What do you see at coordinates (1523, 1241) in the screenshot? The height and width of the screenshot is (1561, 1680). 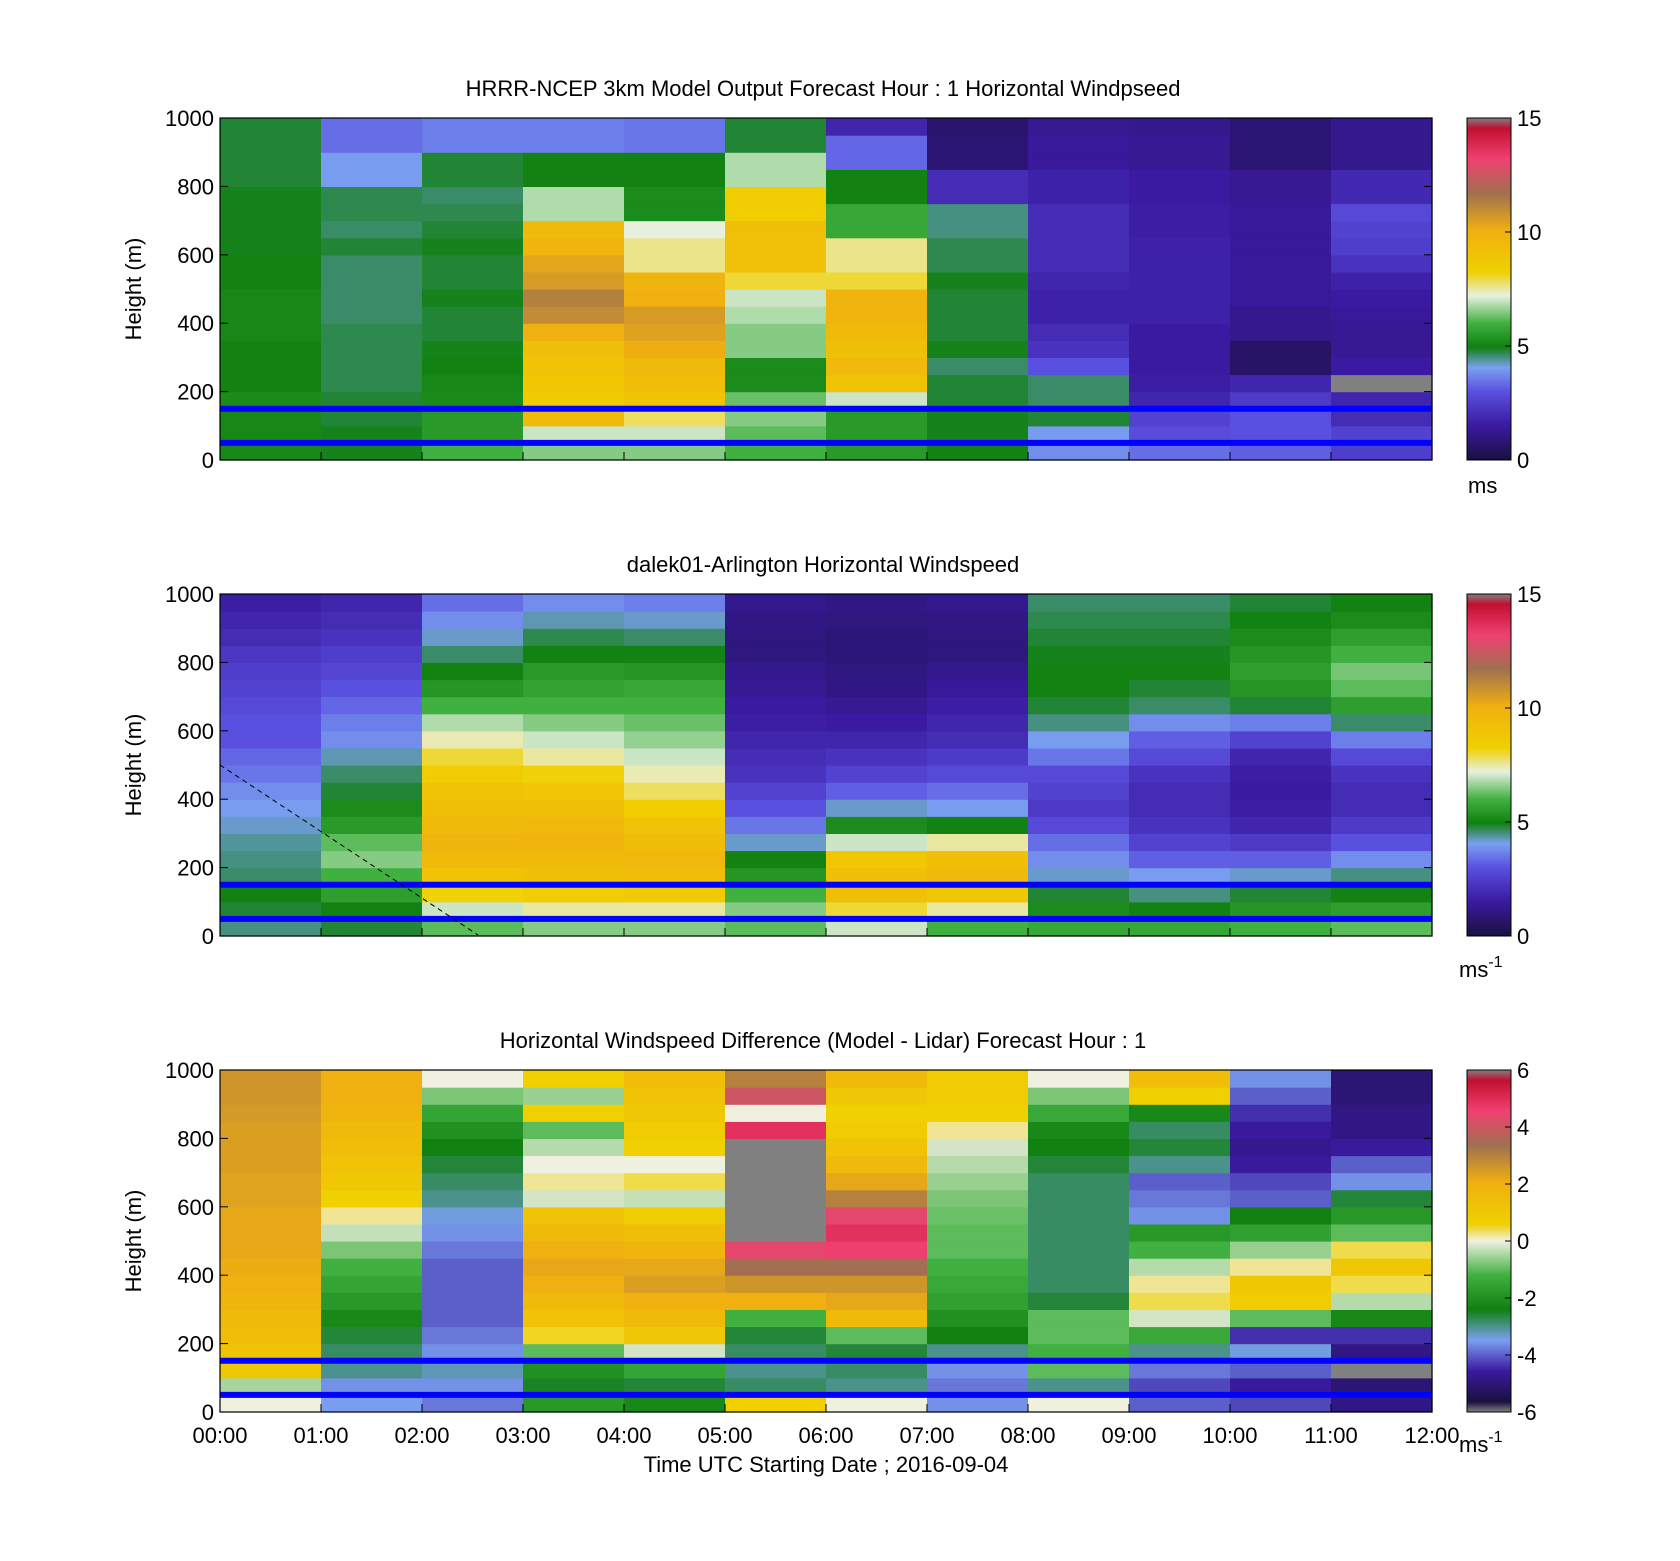 I see `colorbar-tick-label: 0` at bounding box center [1523, 1241].